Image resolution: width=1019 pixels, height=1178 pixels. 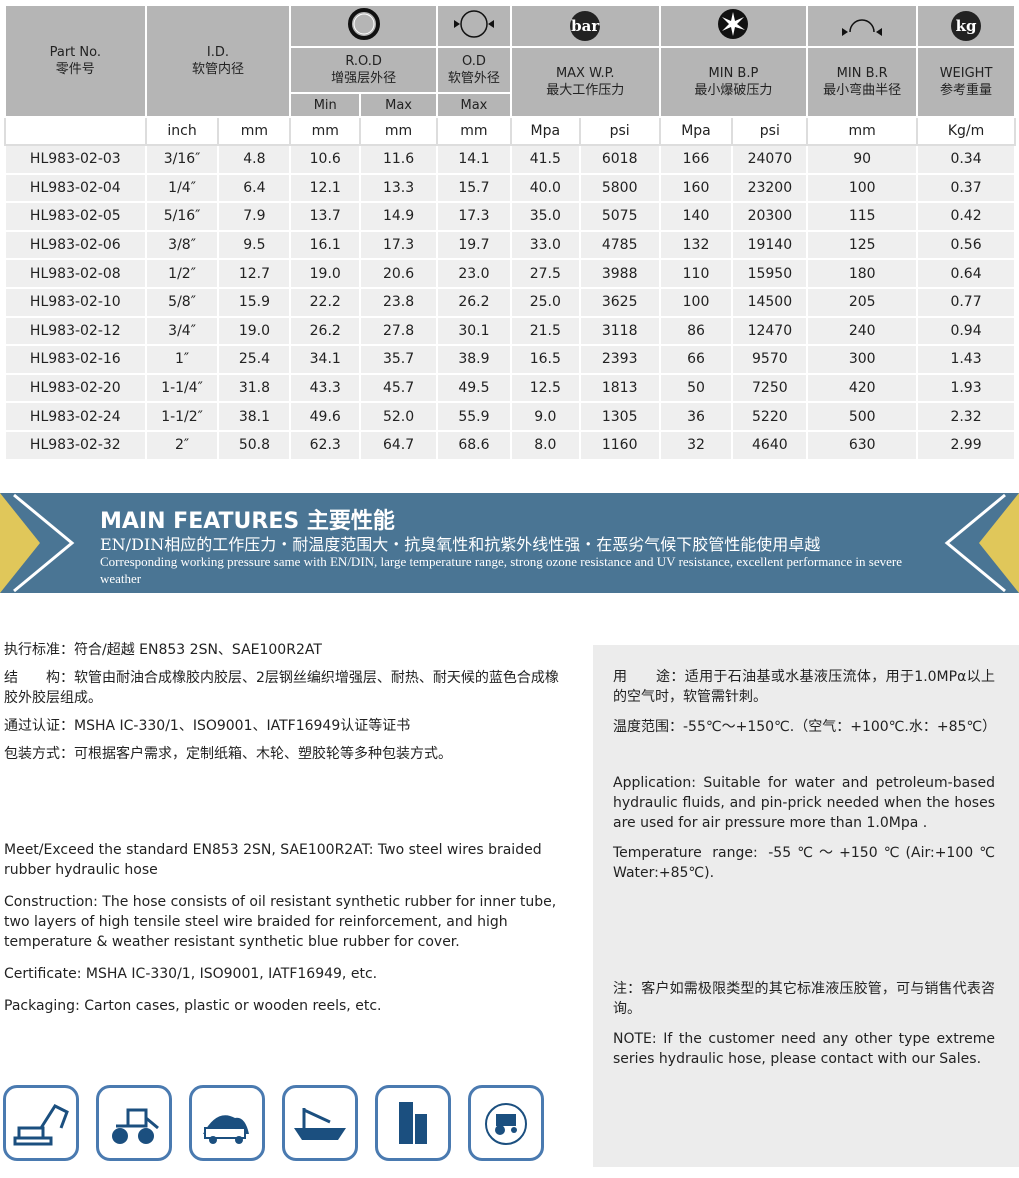 What do you see at coordinates (696, 216) in the screenshot?
I see `value-cell: 140` at bounding box center [696, 216].